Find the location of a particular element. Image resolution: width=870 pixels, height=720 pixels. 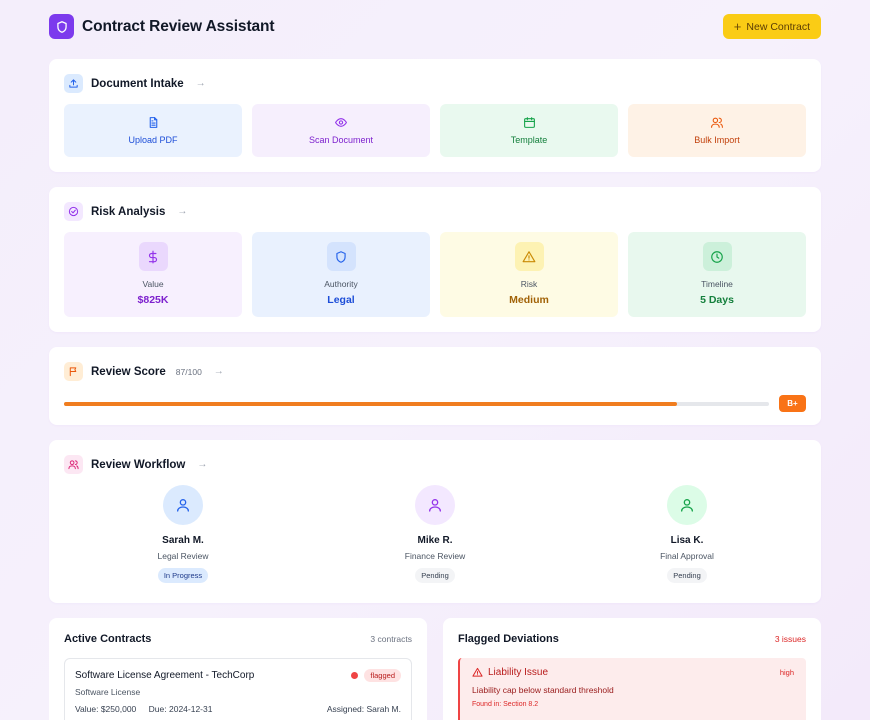

dollar-icon is located at coordinates (153, 256).